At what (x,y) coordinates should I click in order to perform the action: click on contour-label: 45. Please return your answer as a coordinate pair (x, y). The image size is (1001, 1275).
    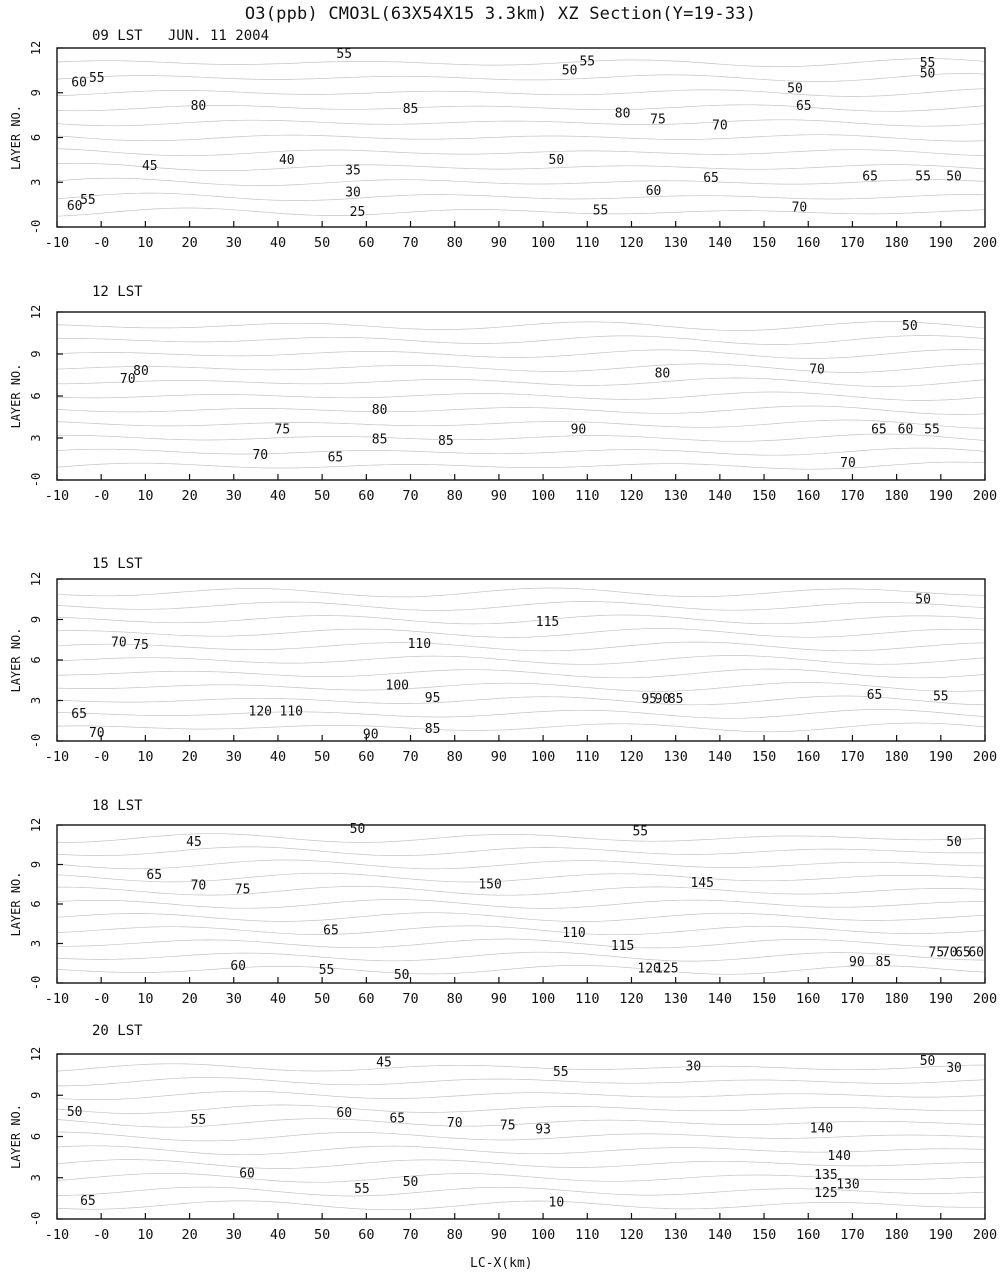
    Looking at the image, I should click on (150, 166).